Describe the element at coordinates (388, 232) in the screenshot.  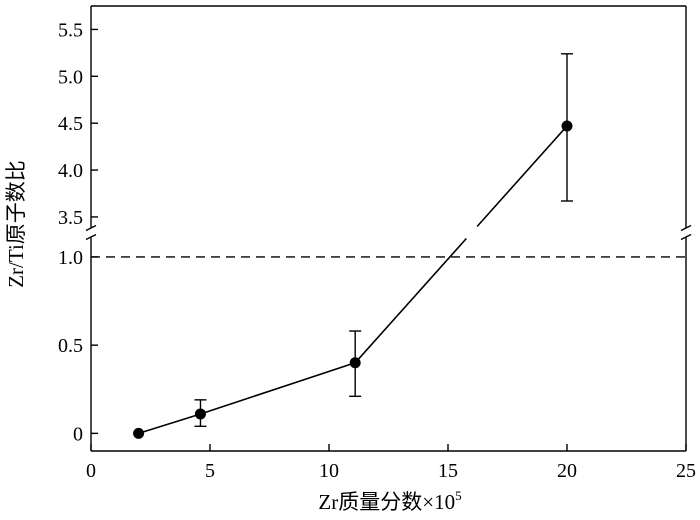
I see `axis-break-marks` at that location.